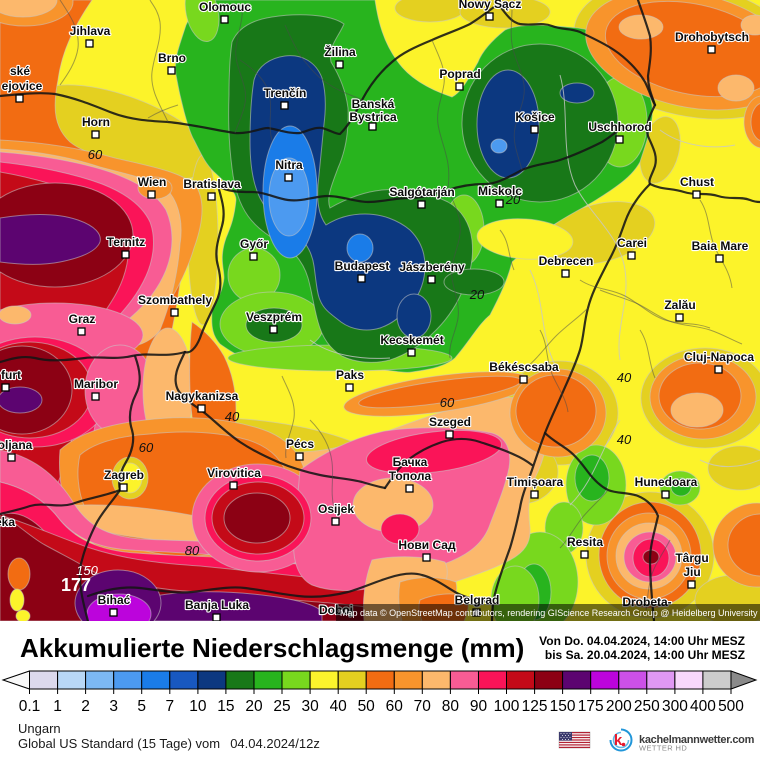 Image resolution: width=760 pixels, height=760 pixels. What do you see at coordinates (234, 473) in the screenshot?
I see `svg-text: Virovitica` at bounding box center [234, 473].